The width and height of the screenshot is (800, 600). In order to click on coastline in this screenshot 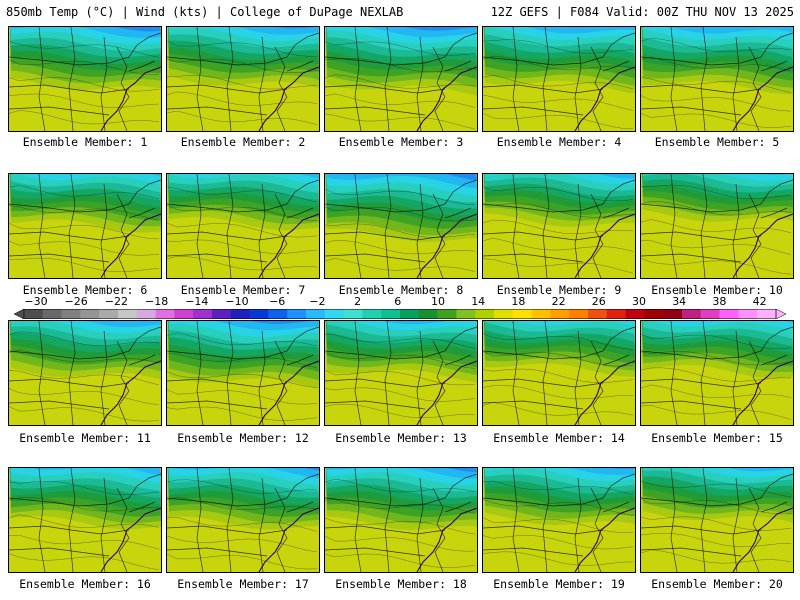, I will do `click(762, 245)`.